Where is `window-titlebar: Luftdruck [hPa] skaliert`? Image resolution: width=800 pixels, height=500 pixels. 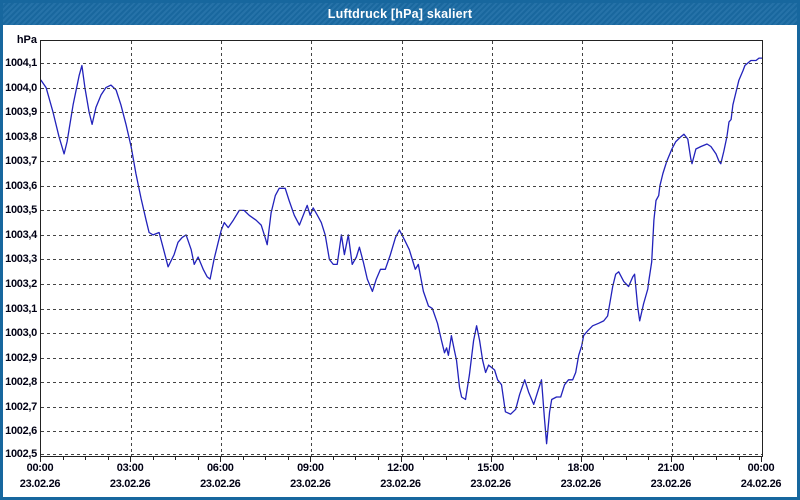
window-titlebar: Luftdruck [hPa] skaliert is located at coordinates (400, 14).